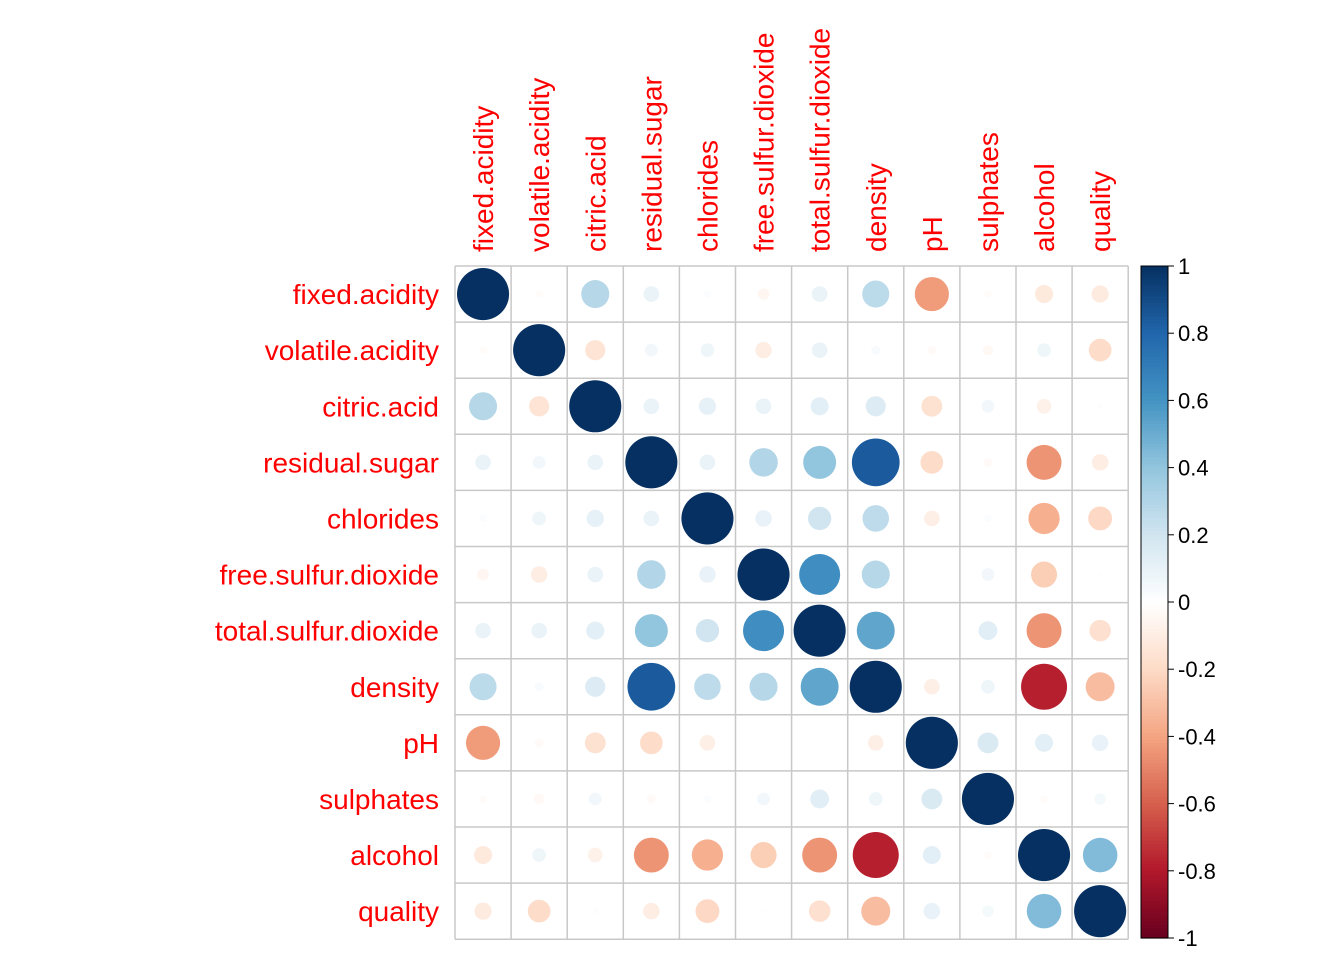  What do you see at coordinates (383, 518) in the screenshot?
I see `row-label: chlorides` at bounding box center [383, 518].